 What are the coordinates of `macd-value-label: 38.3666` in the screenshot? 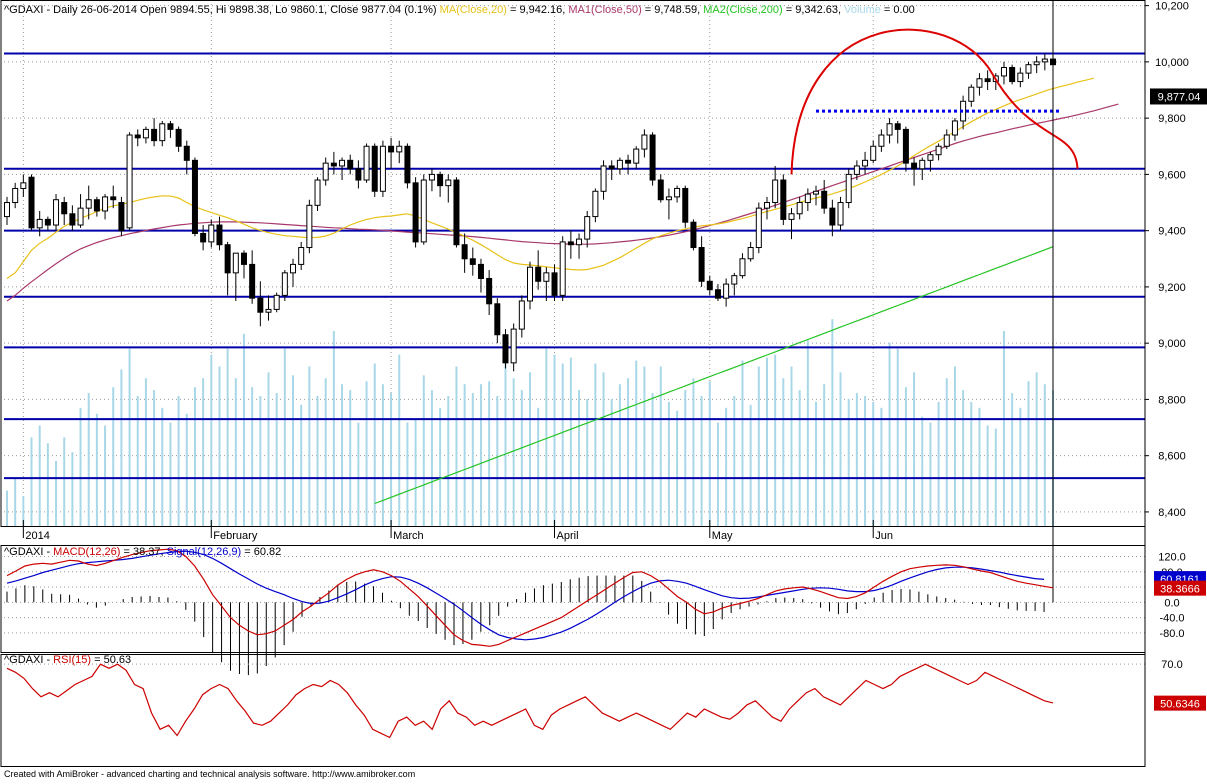 It's located at (1180, 590).